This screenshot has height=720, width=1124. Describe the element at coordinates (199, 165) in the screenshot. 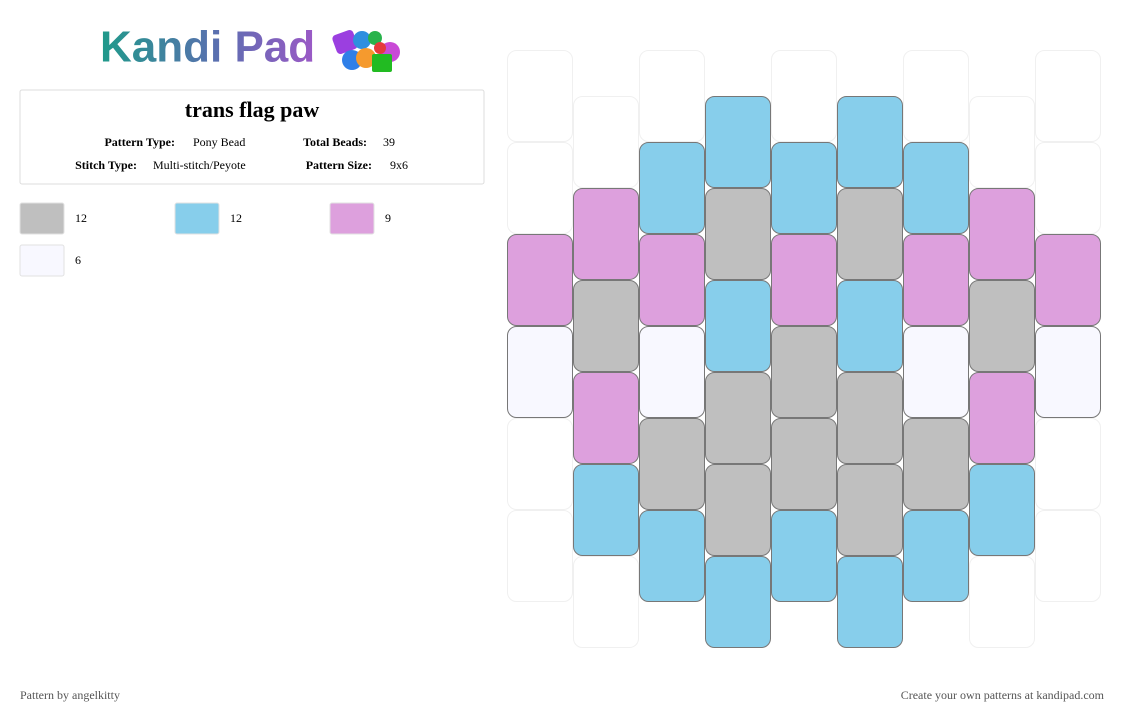

I see `detail-value: Multi-stitch/Peyote` at that location.